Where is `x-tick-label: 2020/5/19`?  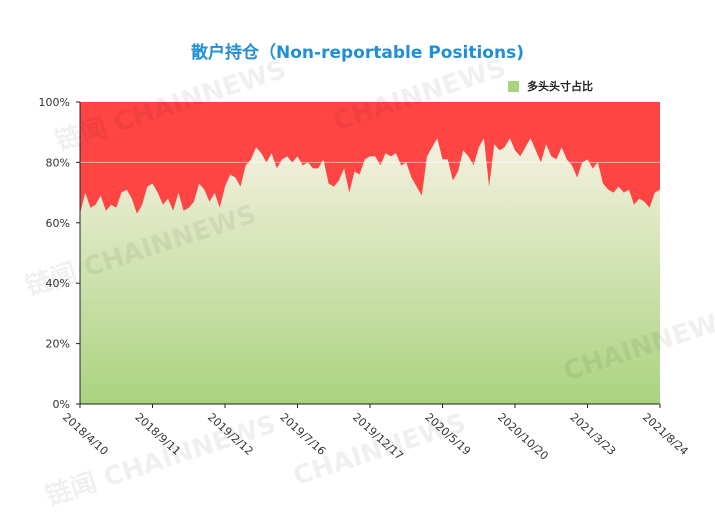
x-tick-label: 2020/5/19 is located at coordinates (447, 434).